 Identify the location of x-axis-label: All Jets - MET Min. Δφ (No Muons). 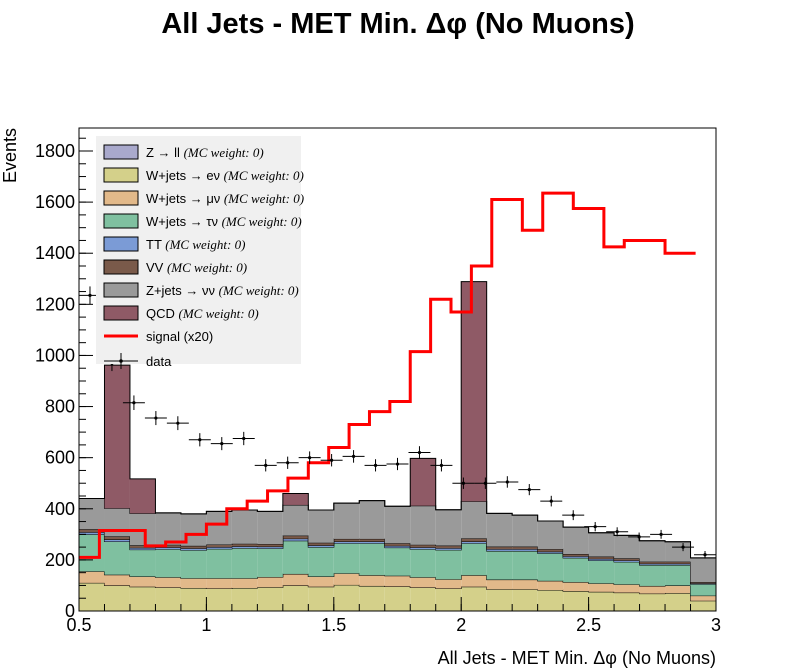
(577, 658).